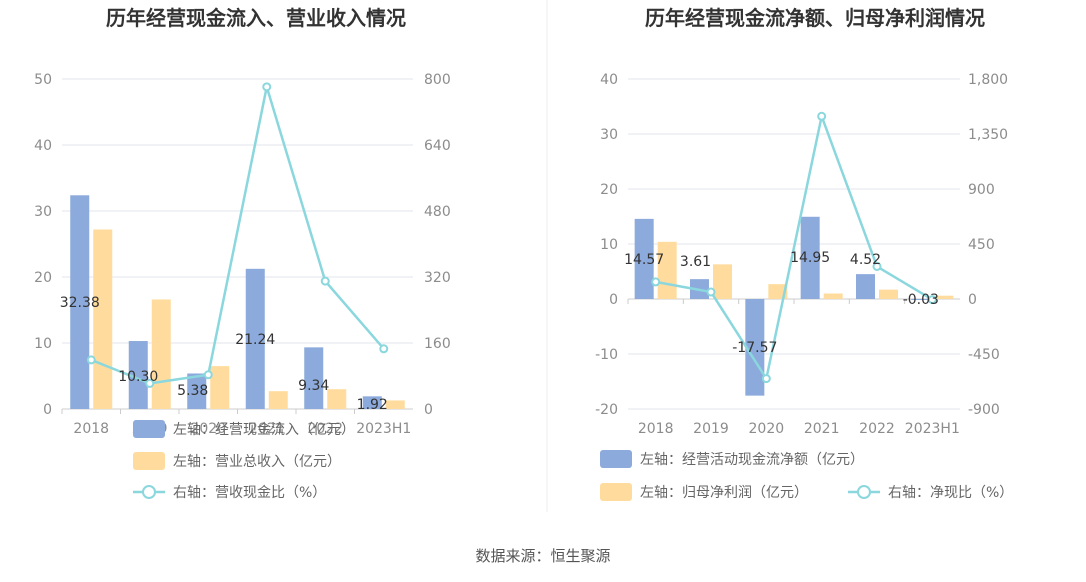 The width and height of the screenshot is (1086, 582). I want to click on bar-data-label: 14.57, so click(644, 260).